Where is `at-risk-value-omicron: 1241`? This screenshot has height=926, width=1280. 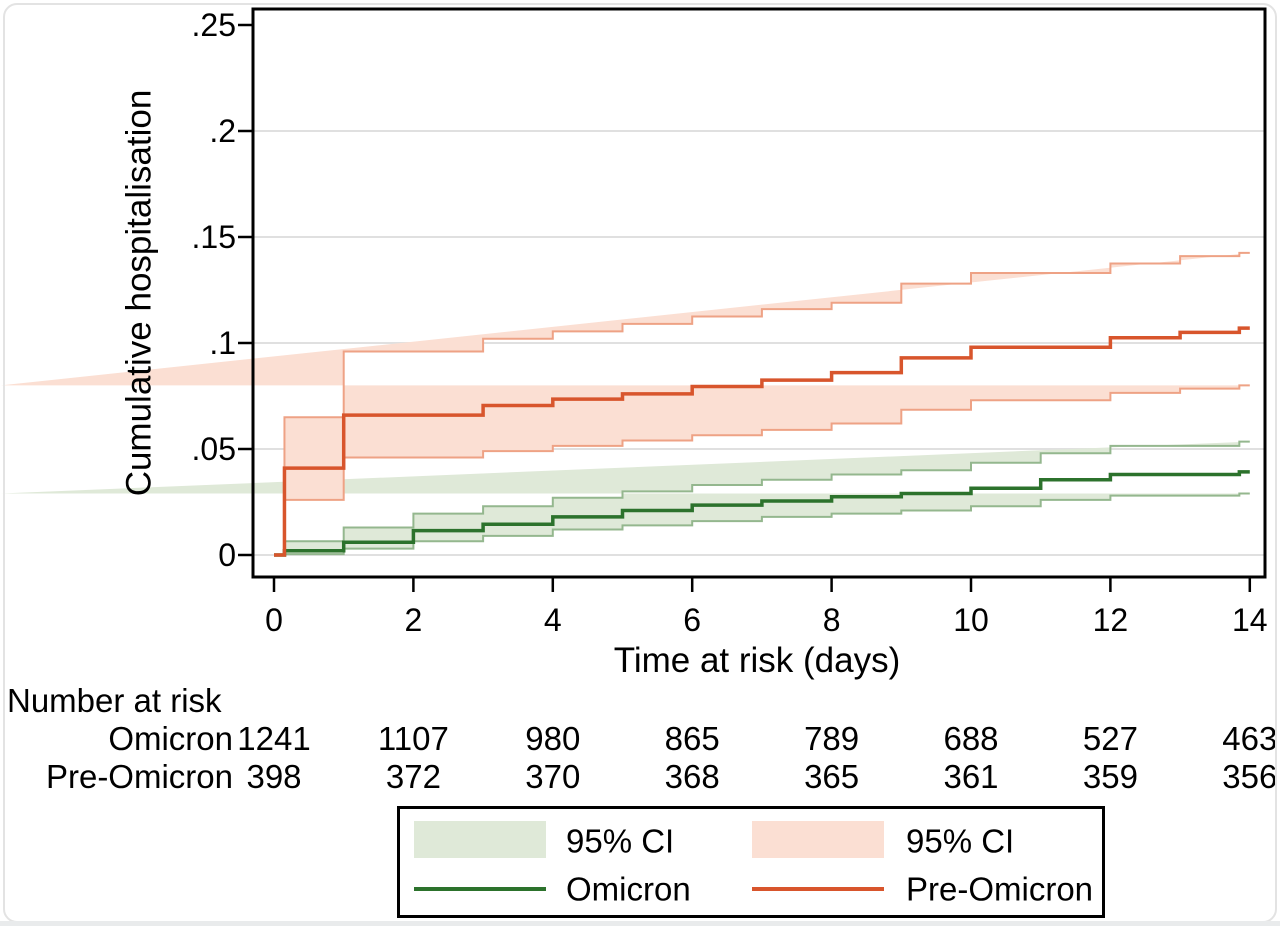
at-risk-value-omicron: 1241 is located at coordinates (274, 738).